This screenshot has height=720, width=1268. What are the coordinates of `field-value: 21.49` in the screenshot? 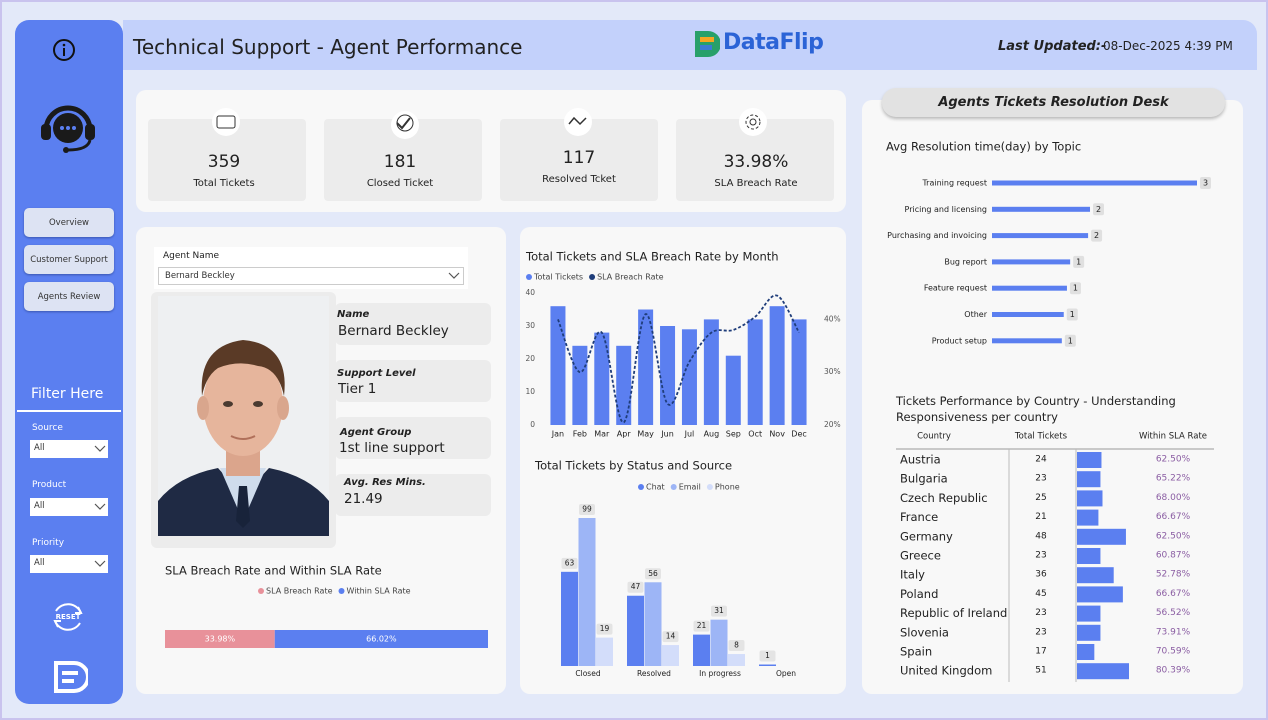 It's located at (363, 499).